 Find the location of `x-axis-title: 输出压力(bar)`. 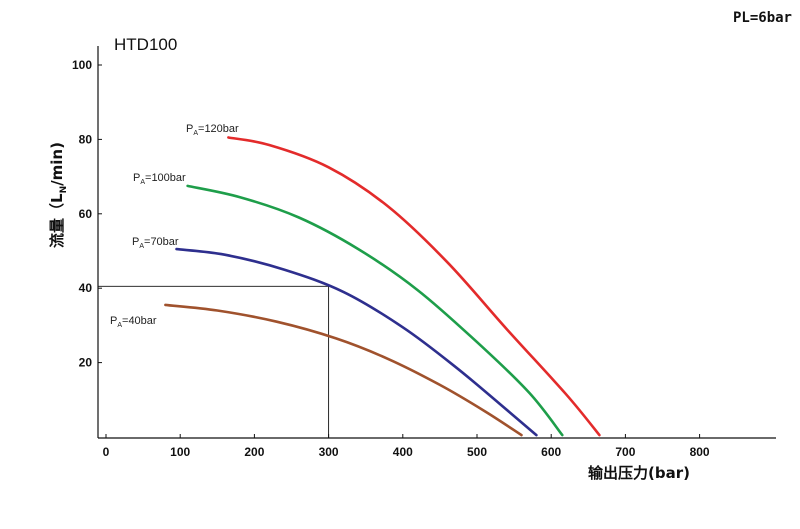

x-axis-title: 输出压力(bar) is located at coordinates (639, 473).